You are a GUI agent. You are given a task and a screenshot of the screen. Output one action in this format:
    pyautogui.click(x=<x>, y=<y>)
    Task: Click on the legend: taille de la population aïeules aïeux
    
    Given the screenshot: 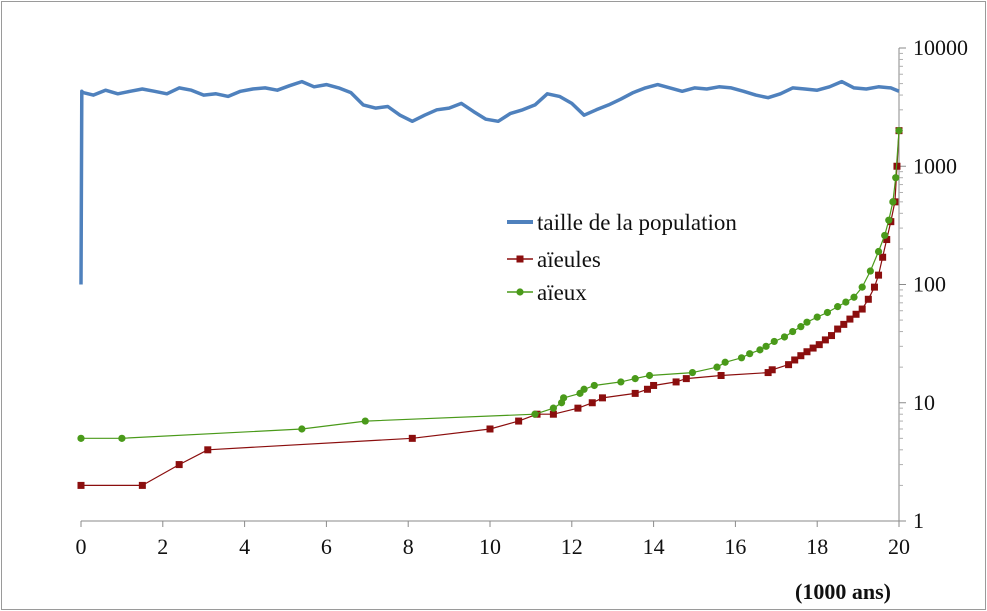 What is the action you would take?
    pyautogui.click(x=622, y=257)
    